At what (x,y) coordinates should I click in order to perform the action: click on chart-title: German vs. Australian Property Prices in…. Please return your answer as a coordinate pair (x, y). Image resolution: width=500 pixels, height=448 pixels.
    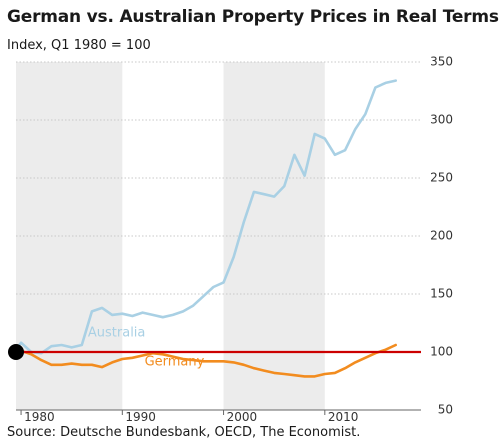
    Looking at the image, I should click on (253, 17).